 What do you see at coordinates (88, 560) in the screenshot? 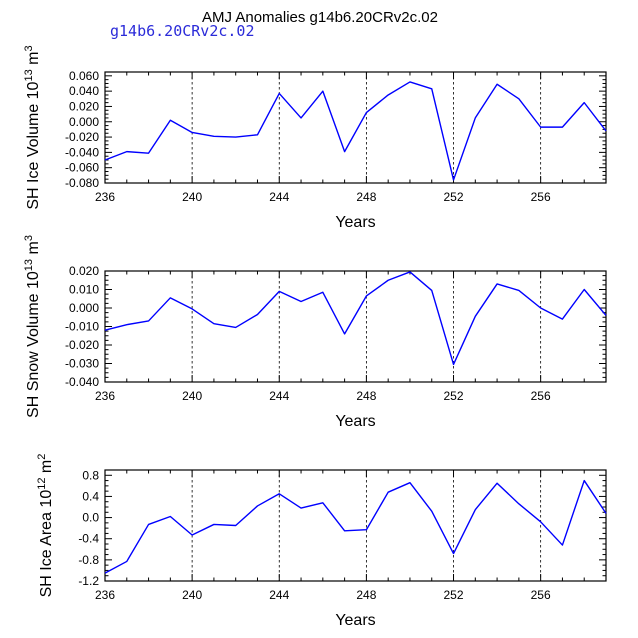
I see `y-tick-label: -0.8` at bounding box center [88, 560].